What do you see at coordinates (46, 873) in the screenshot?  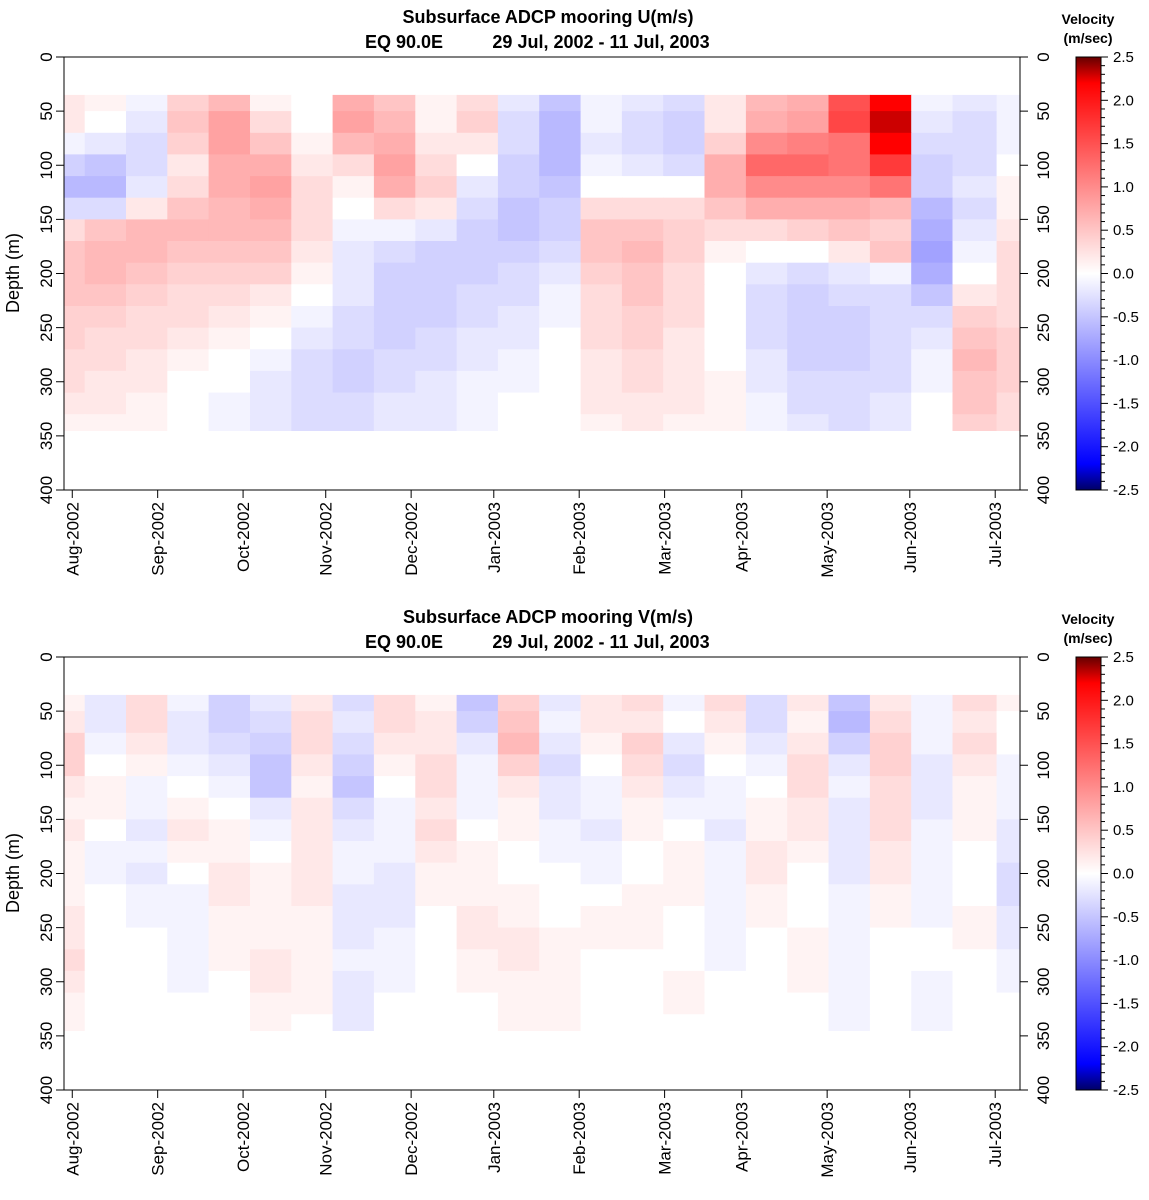 I see `y-tick-label: 200` at bounding box center [46, 873].